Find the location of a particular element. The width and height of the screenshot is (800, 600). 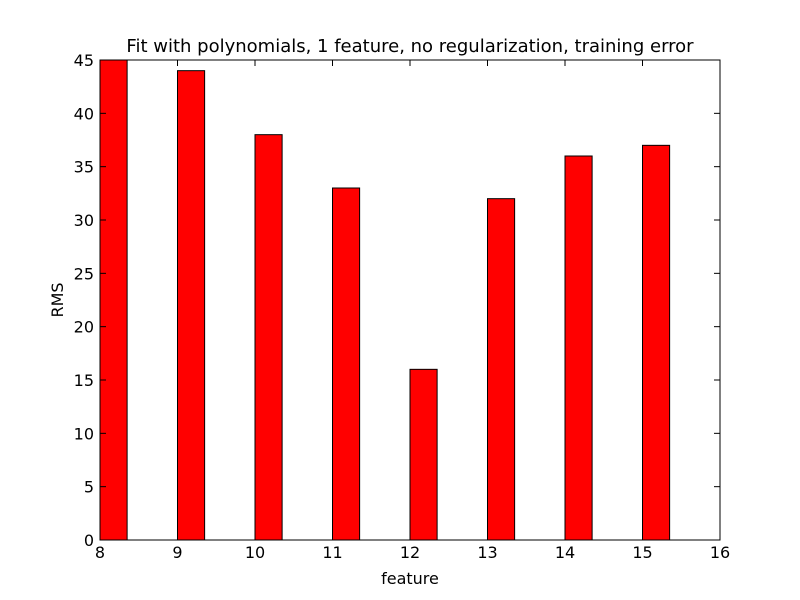

y-tick-label: 10 is located at coordinates (84, 433).